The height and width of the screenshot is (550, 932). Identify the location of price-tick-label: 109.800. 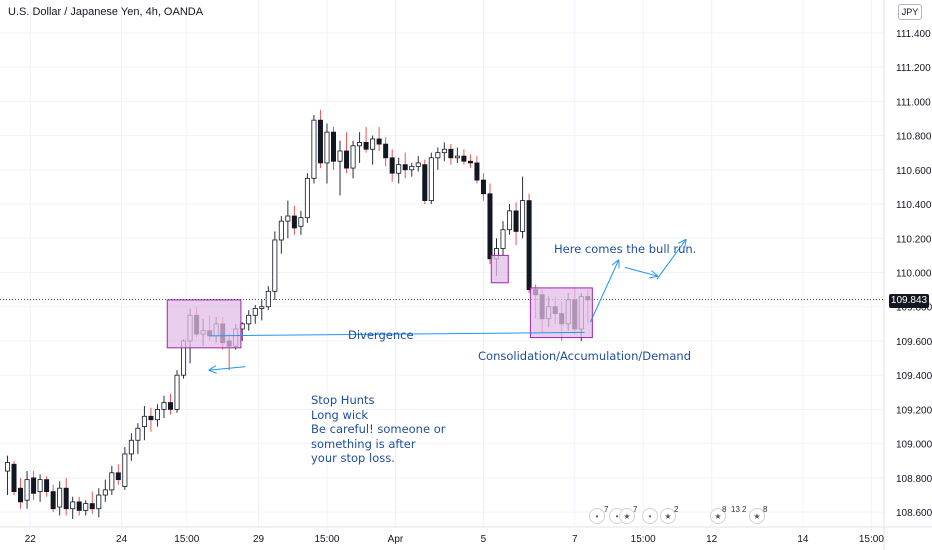
(914, 308).